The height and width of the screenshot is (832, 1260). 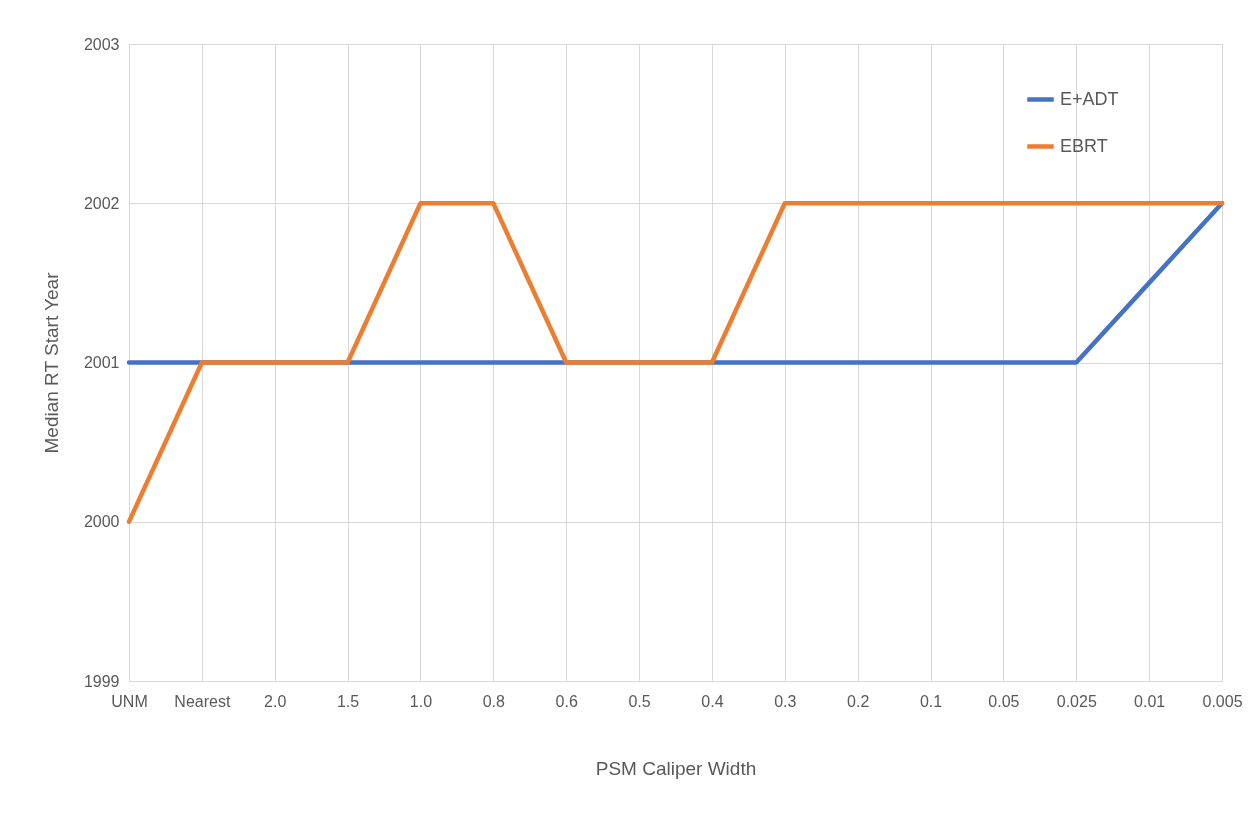 I want to click on x-tick-label: 1.0, so click(x=421, y=701).